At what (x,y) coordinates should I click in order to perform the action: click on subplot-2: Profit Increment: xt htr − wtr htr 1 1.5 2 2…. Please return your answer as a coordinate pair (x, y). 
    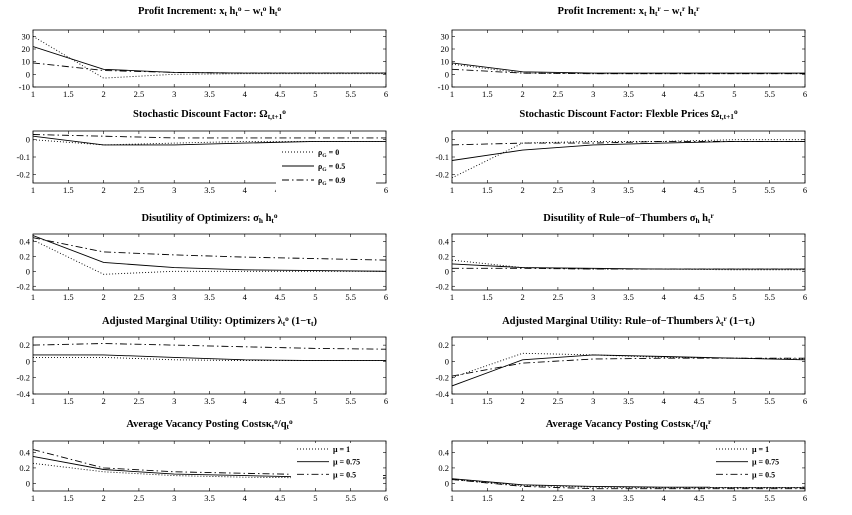
    Looking at the image, I should click on (622, 51).